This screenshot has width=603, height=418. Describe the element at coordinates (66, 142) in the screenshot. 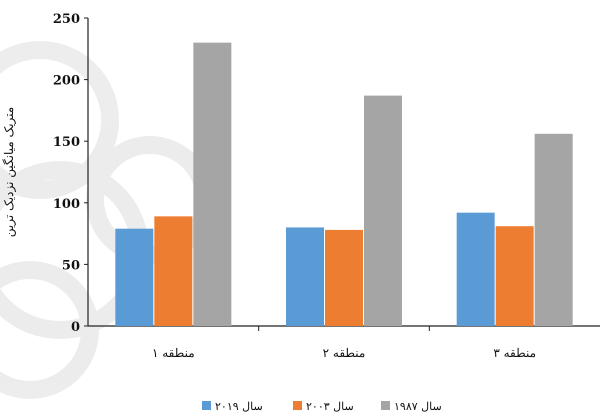

I see `y-tick-label: 150` at that location.